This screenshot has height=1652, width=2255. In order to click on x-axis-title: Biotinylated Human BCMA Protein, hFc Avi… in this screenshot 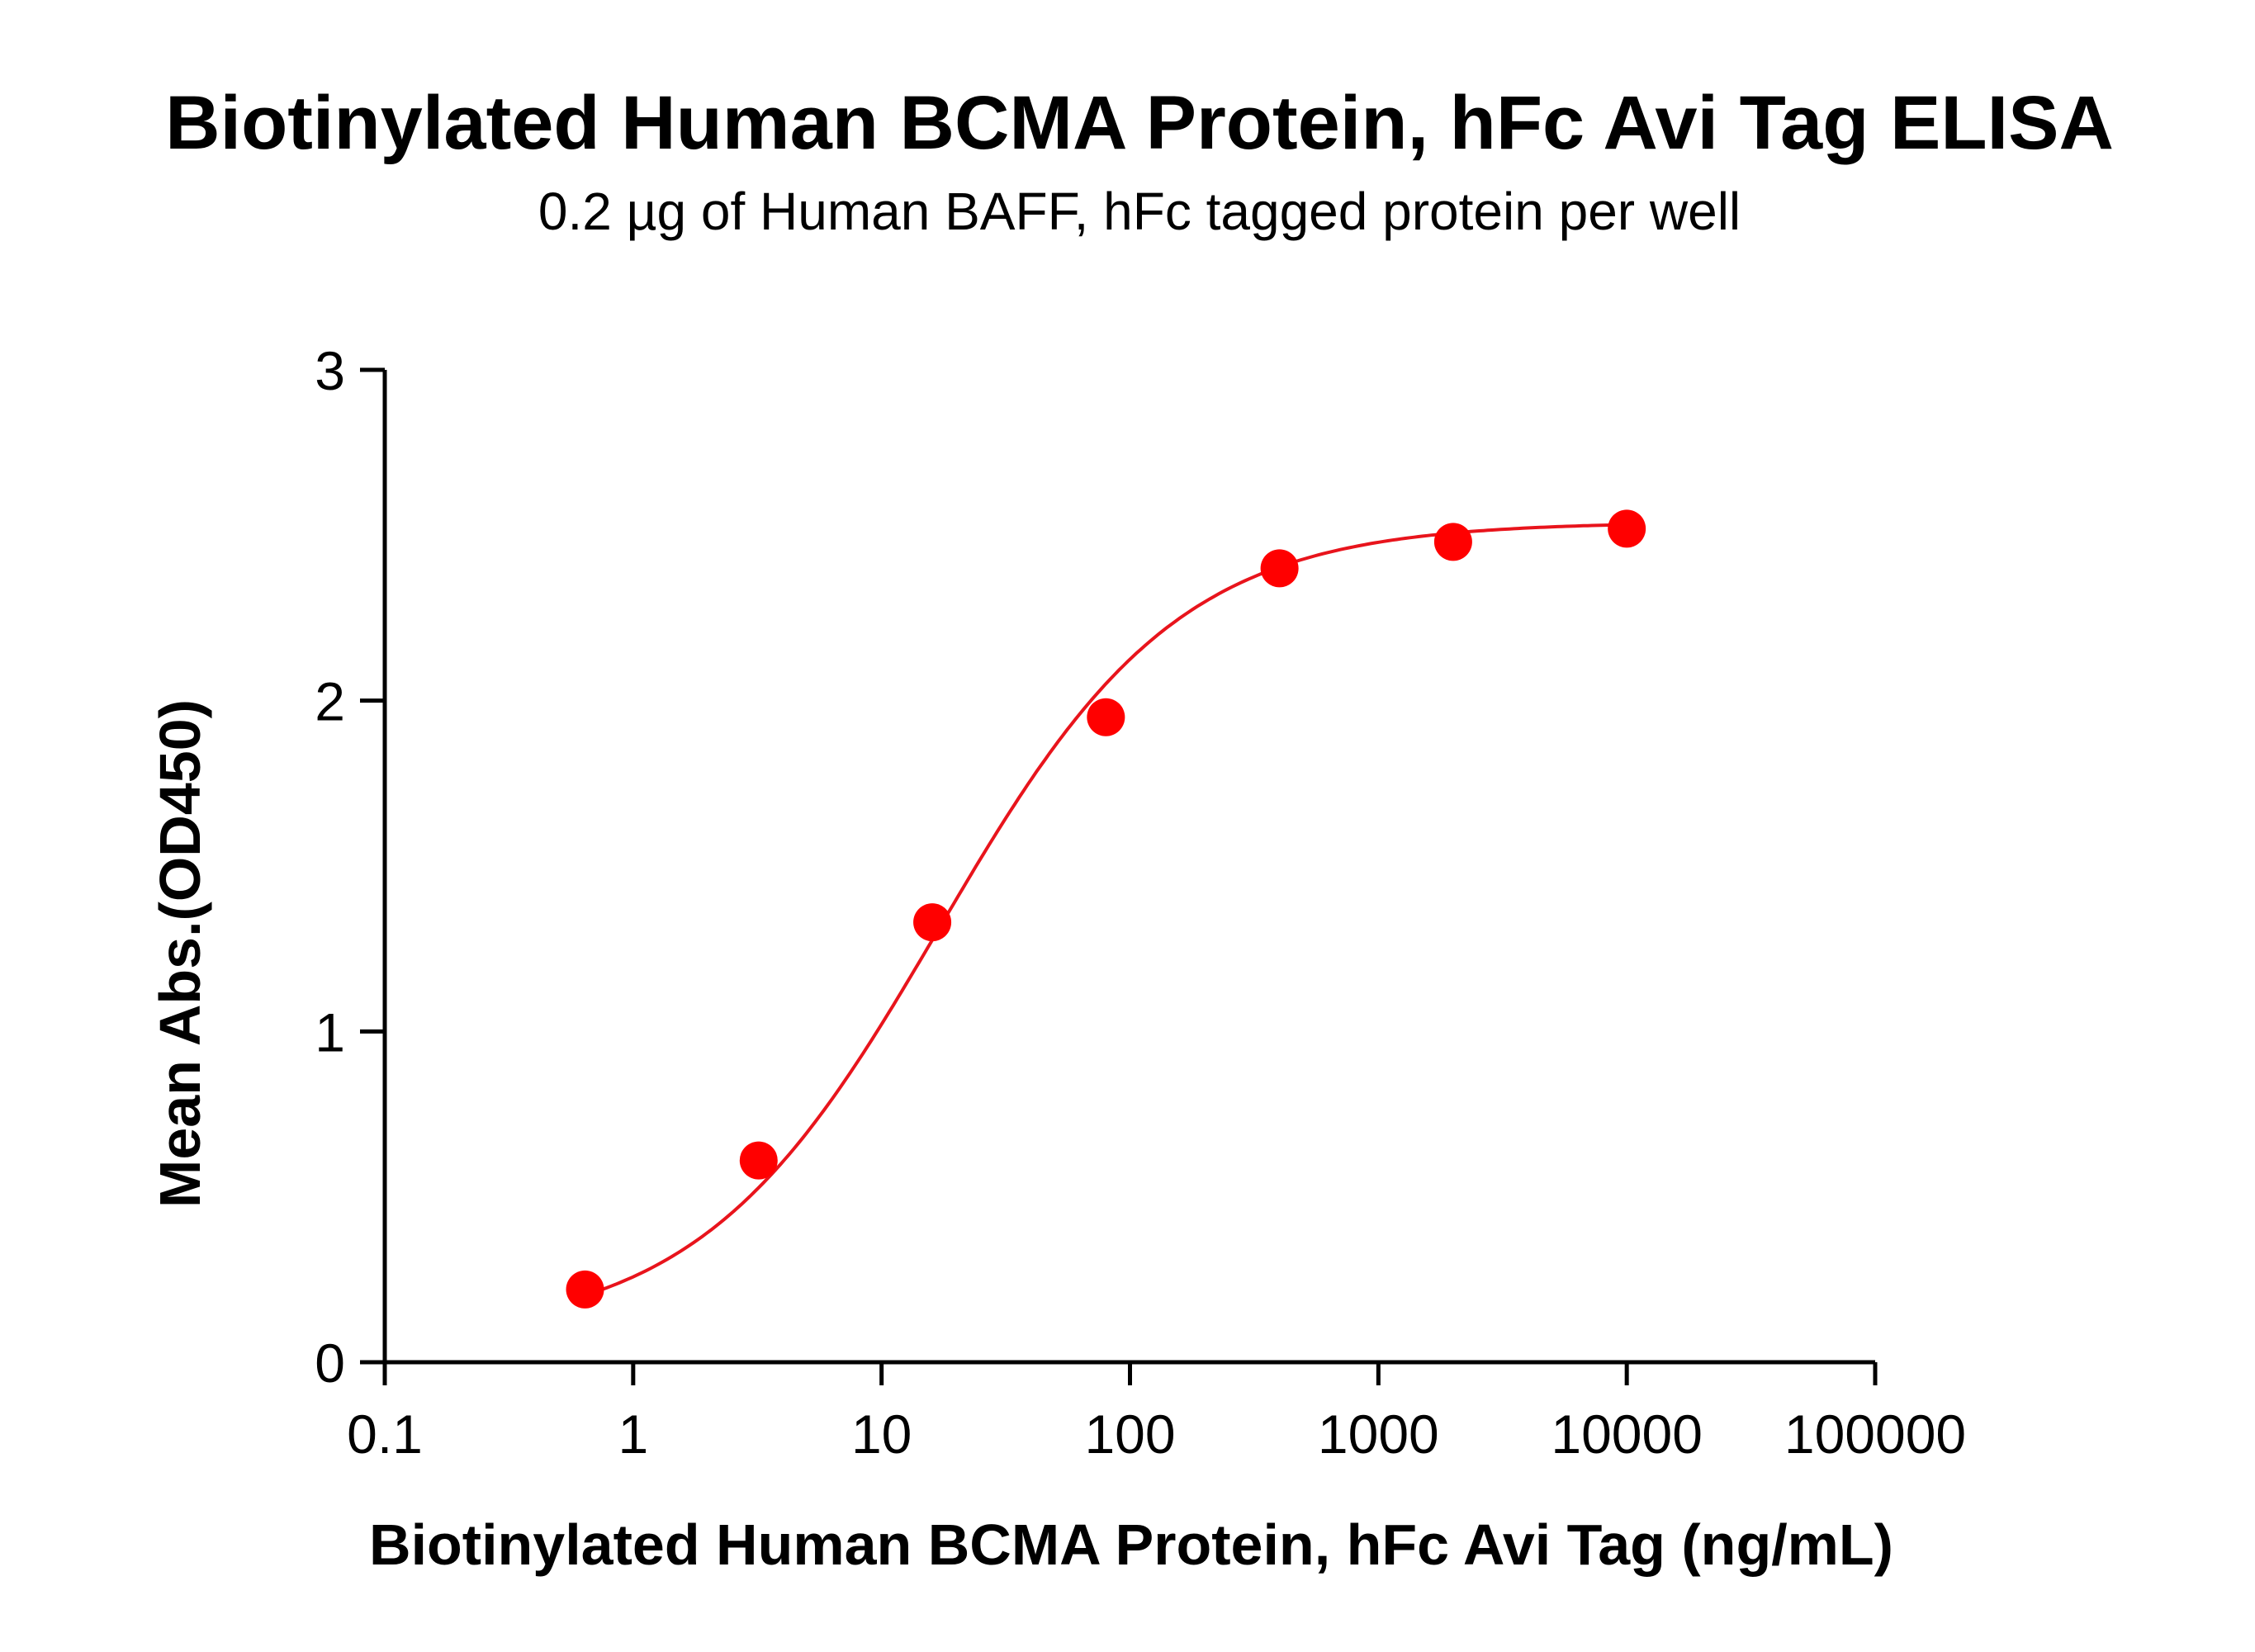, I will do `click(1131, 1544)`.